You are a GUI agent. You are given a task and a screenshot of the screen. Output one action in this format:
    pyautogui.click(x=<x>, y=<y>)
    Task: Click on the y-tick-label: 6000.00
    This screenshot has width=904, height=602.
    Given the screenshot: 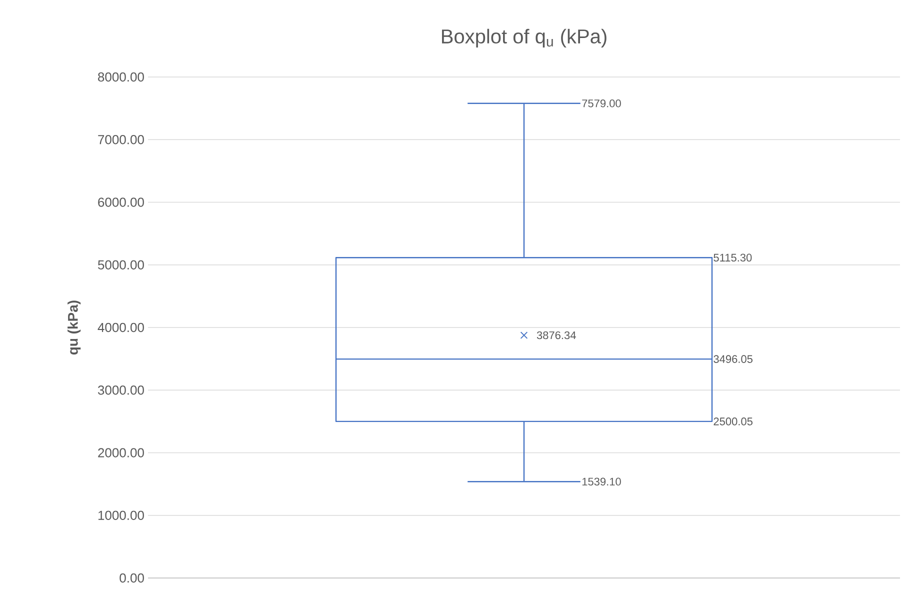 What is the action you would take?
    pyautogui.click(x=121, y=202)
    